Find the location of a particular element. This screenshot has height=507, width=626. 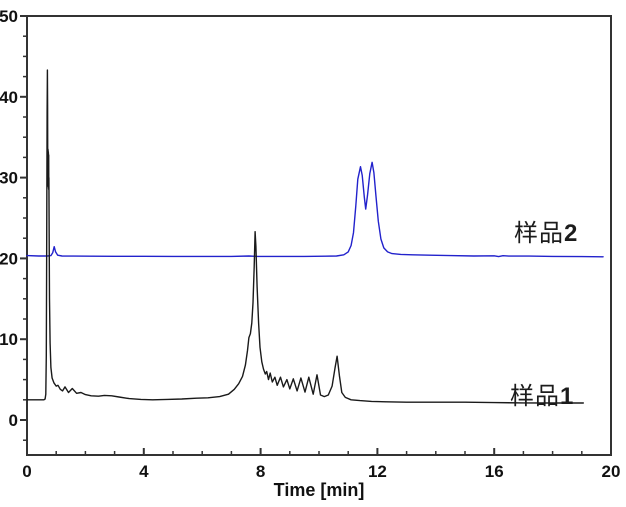

series-label-sample2-text: 样品 is located at coordinates (539, 233).